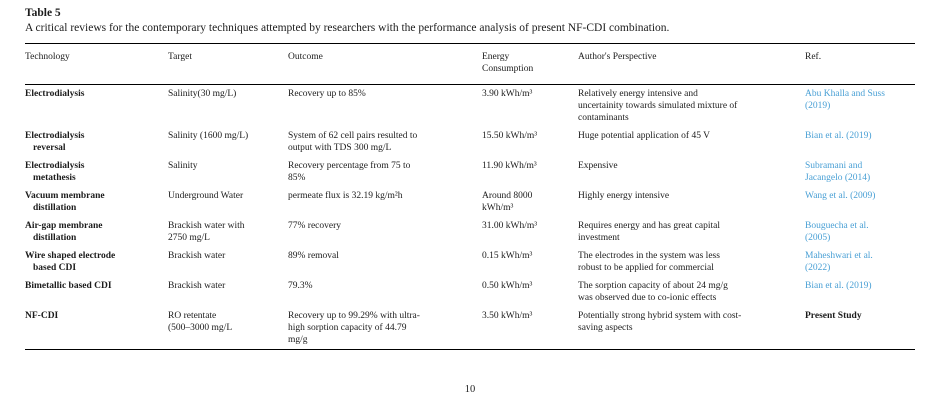  What do you see at coordinates (208, 136) in the screenshot?
I see `target-cell: Salinity (1600 mg/L)` at bounding box center [208, 136].